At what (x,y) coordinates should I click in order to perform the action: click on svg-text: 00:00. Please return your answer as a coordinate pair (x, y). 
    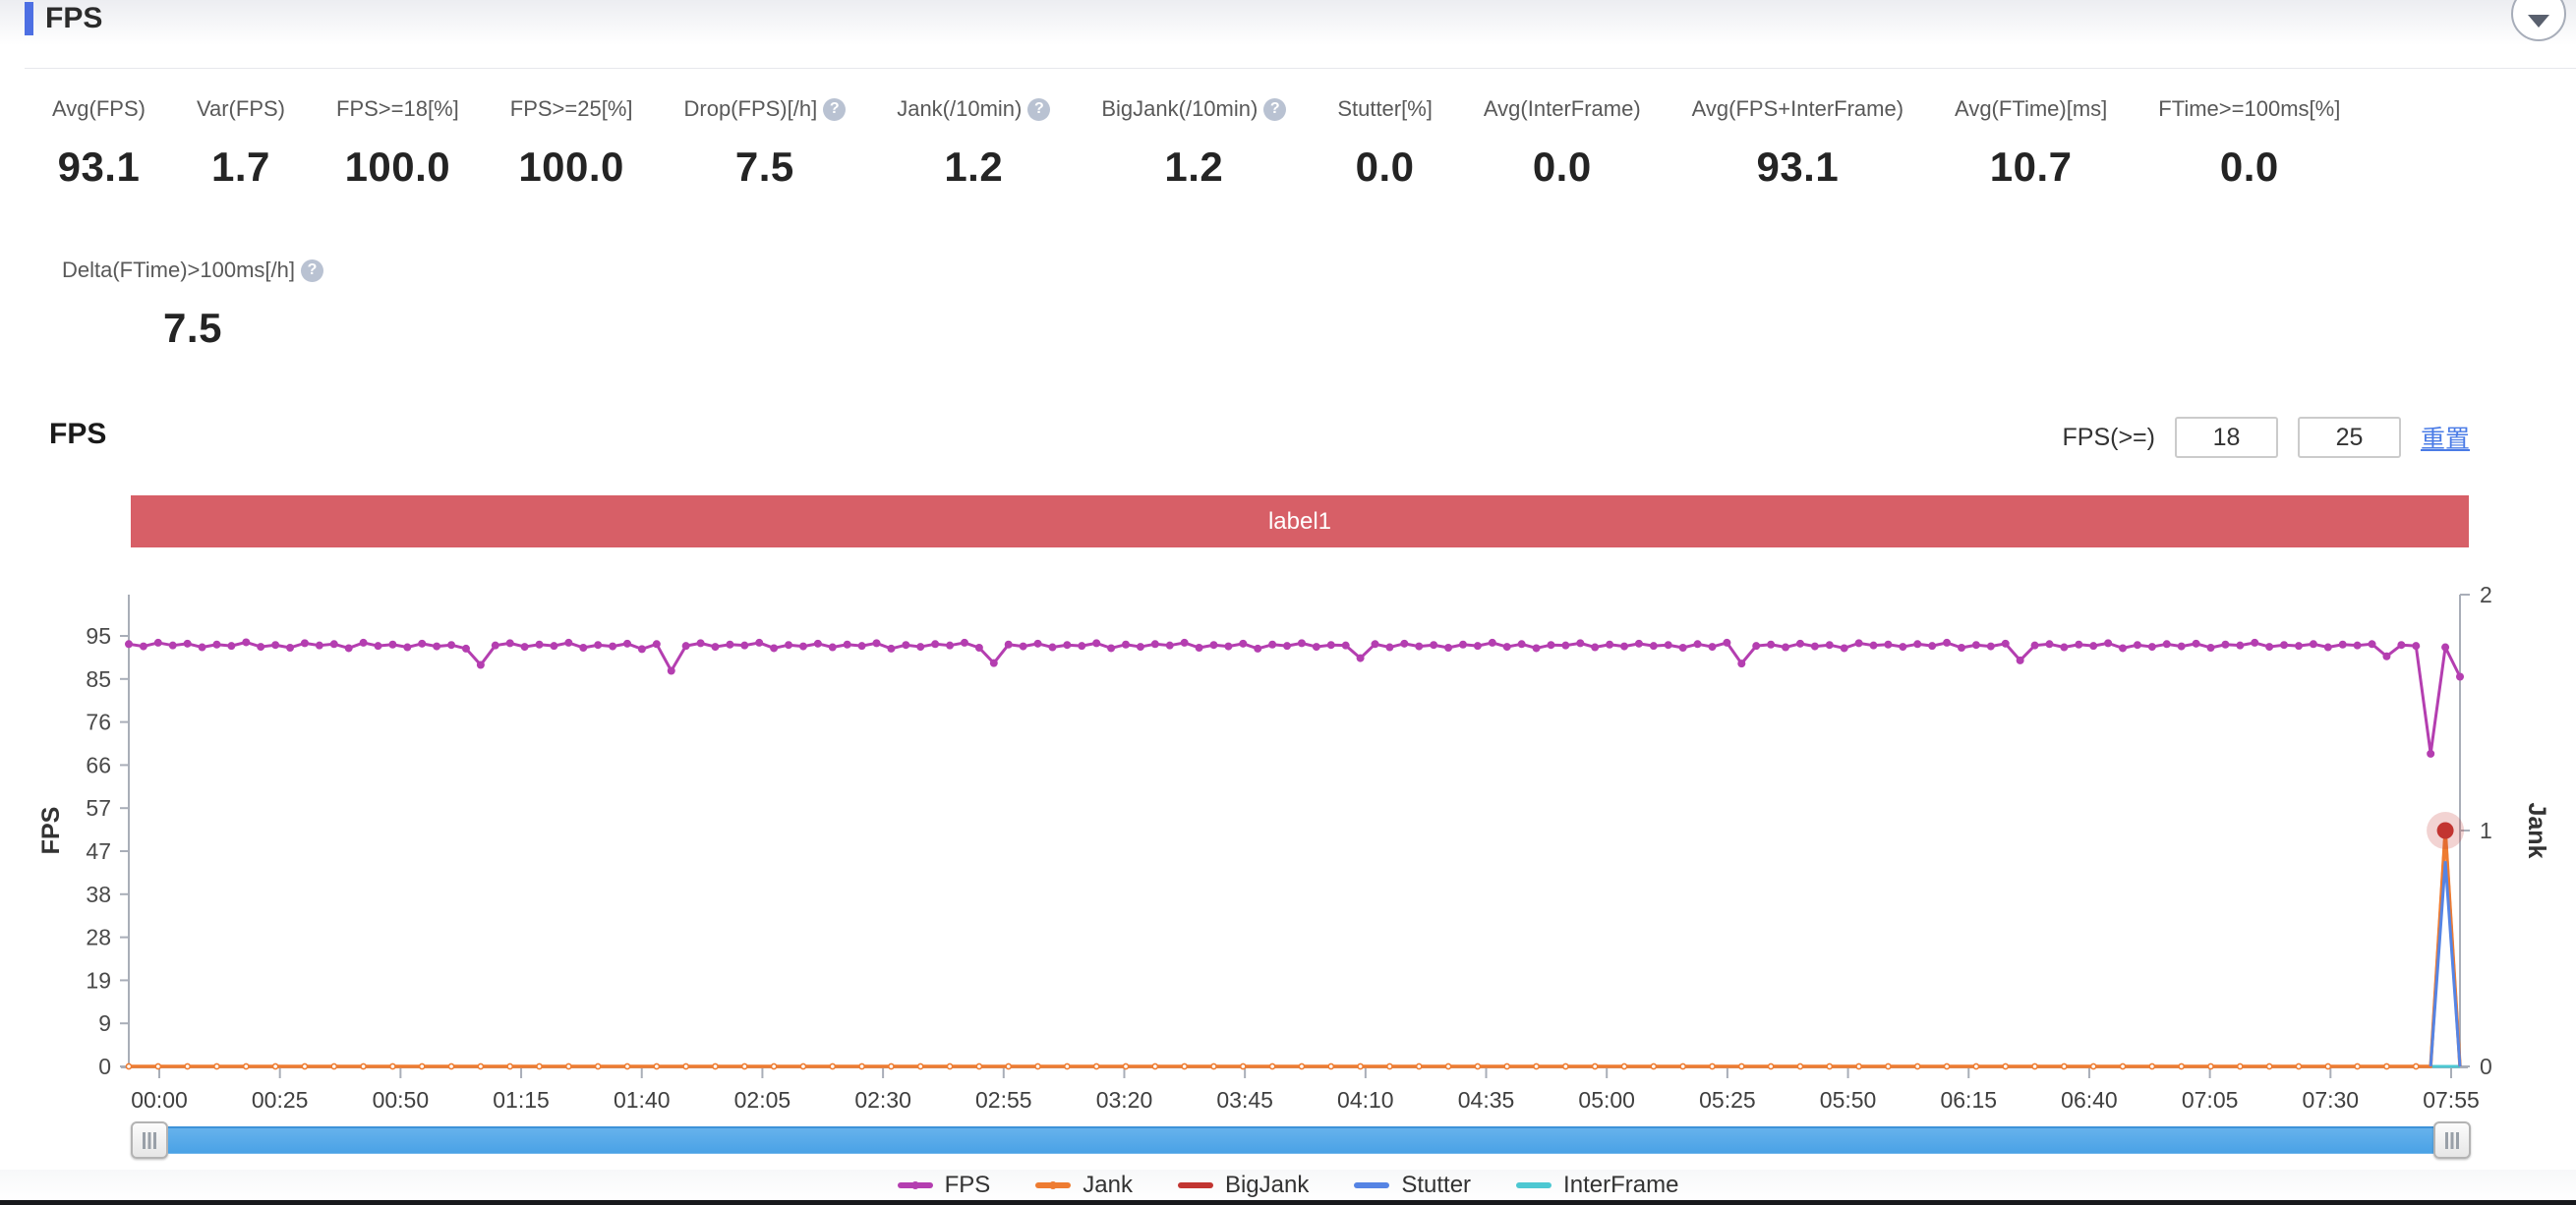
    Looking at the image, I should click on (159, 1100).